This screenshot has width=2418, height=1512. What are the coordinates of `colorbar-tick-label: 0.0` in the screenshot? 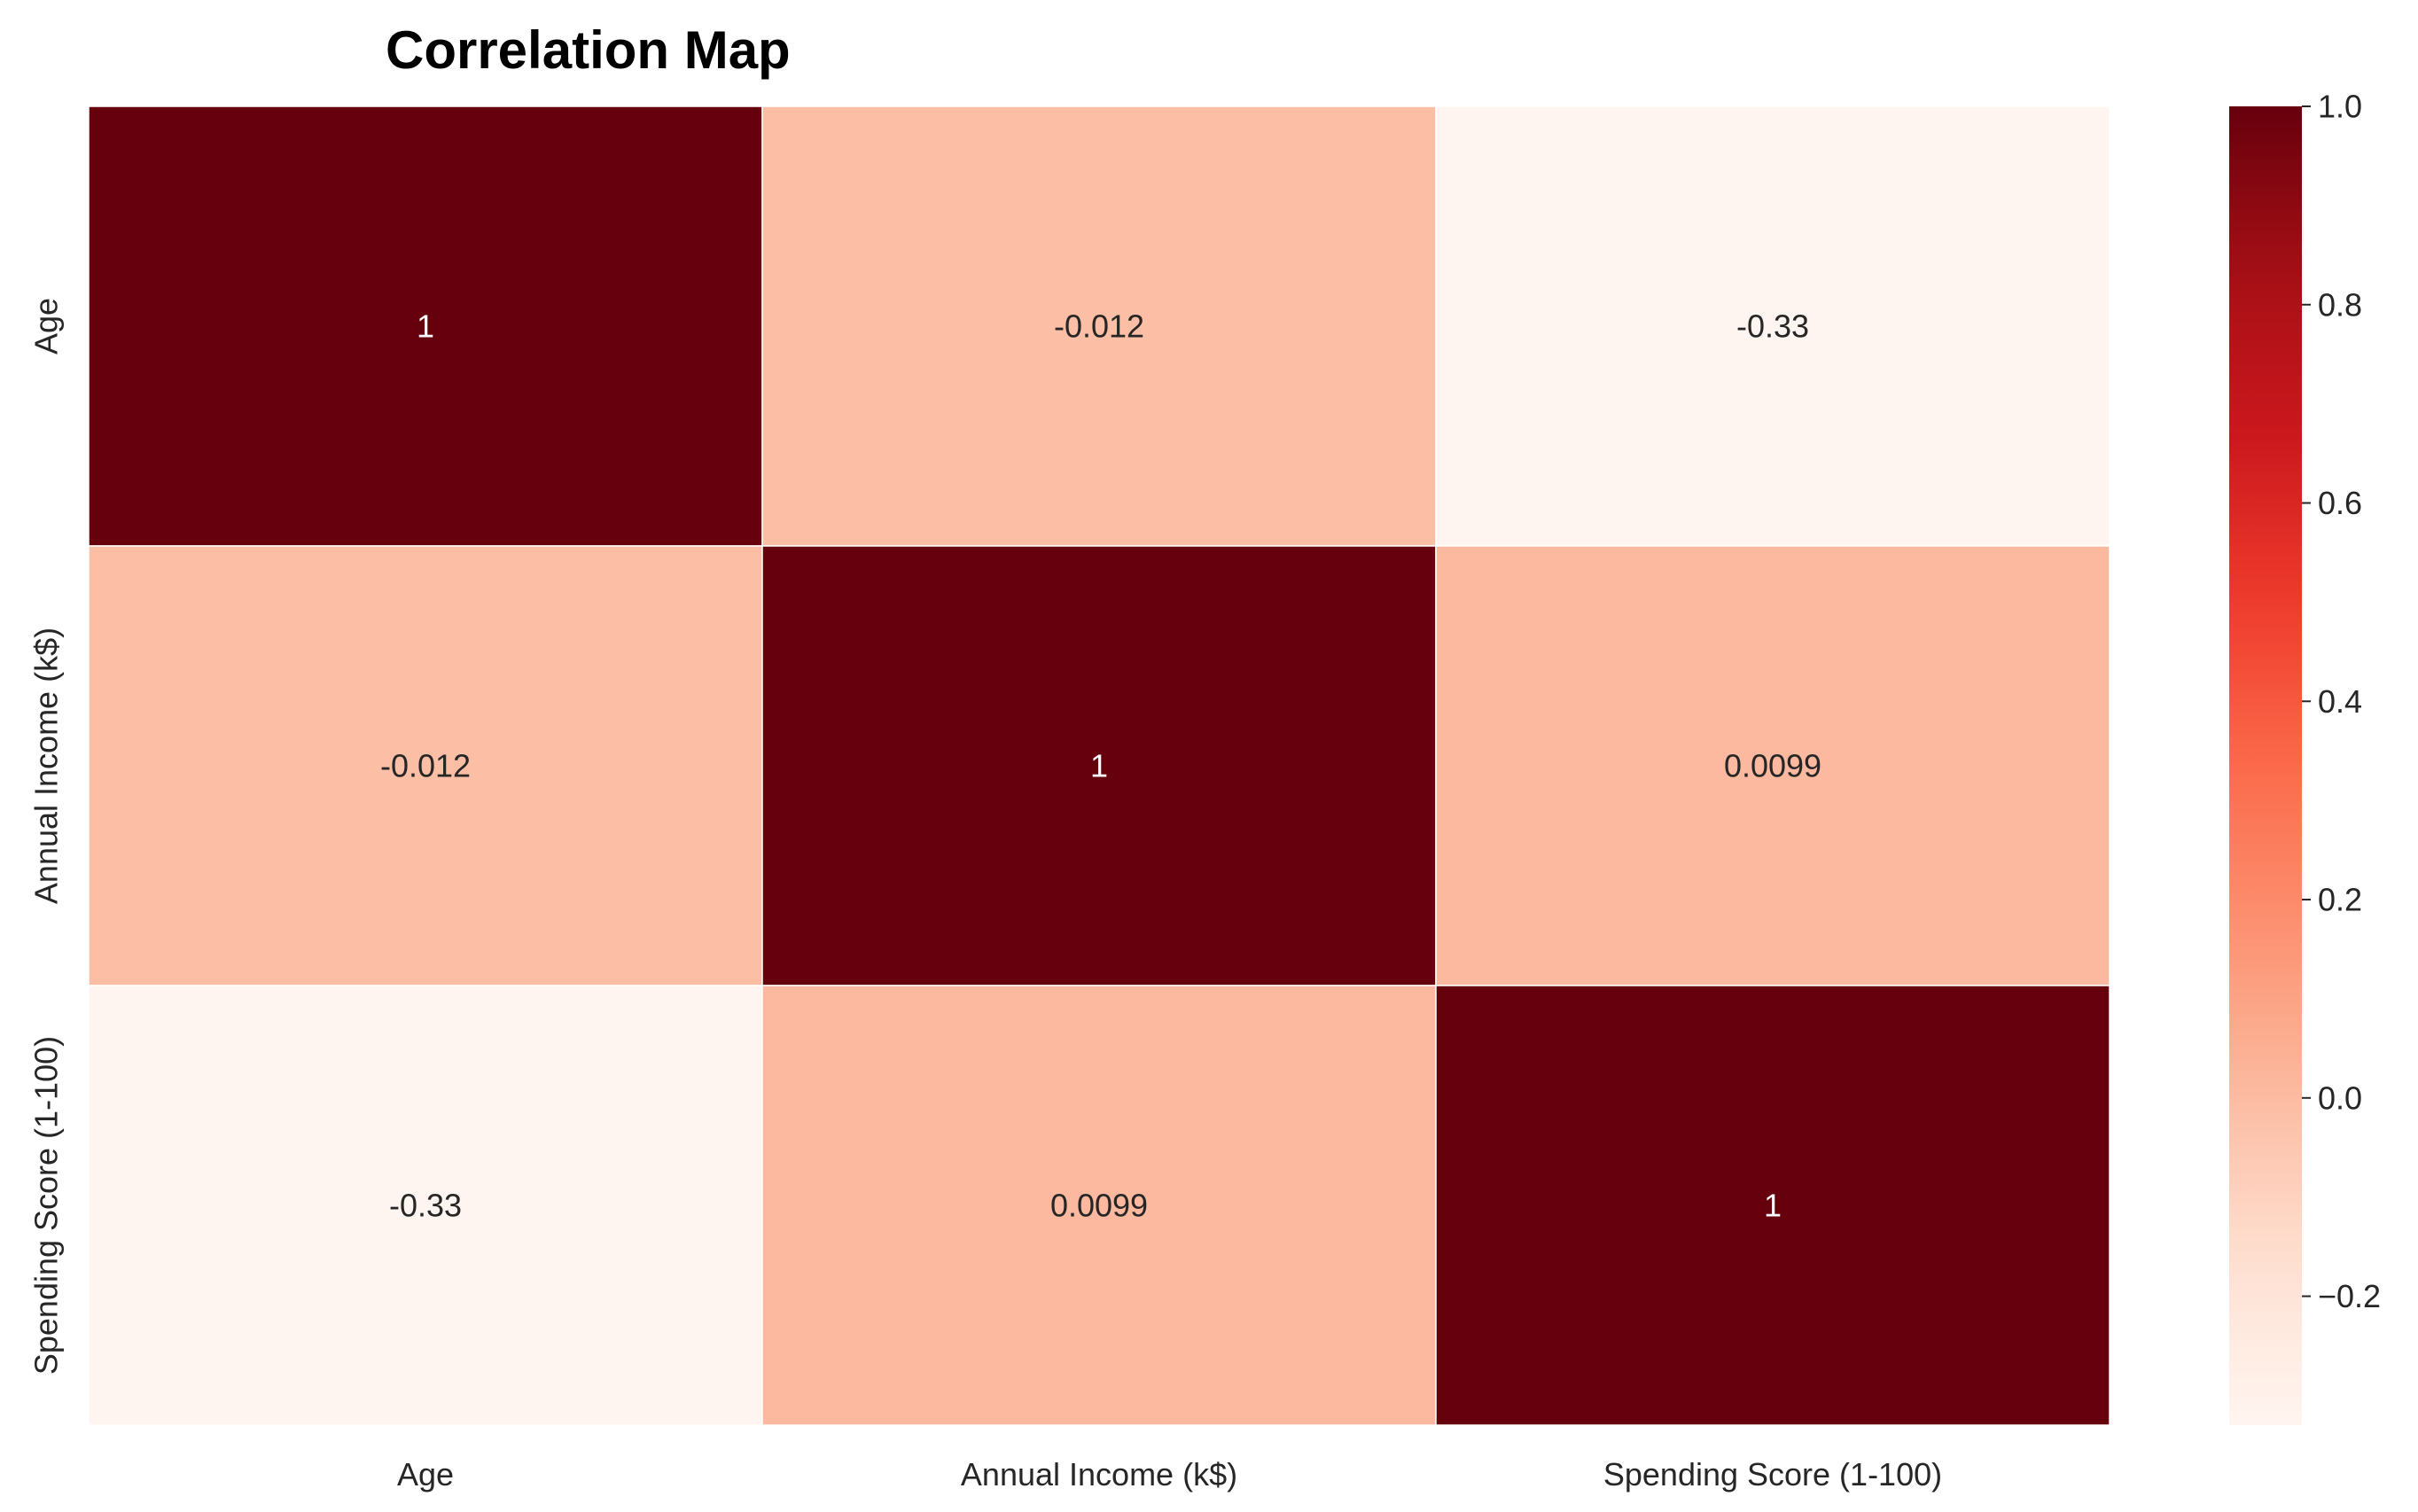 It's located at (2340, 1098).